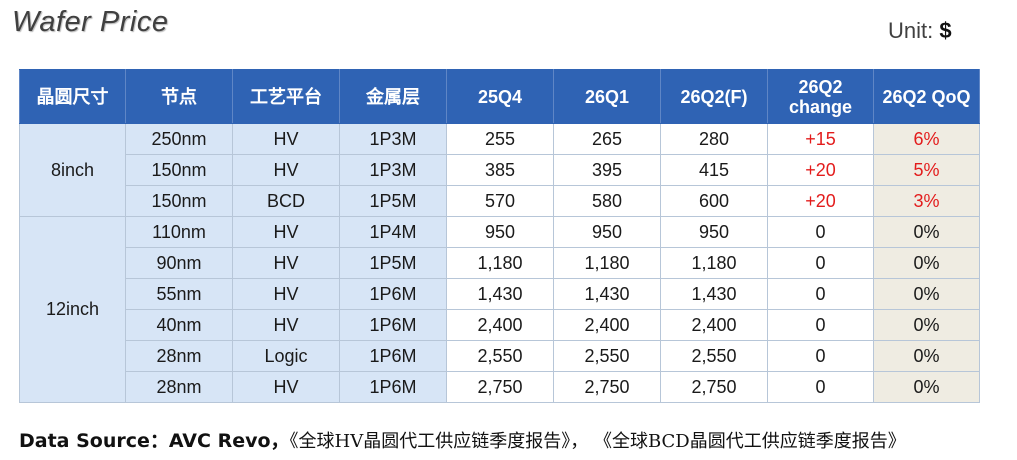 This screenshot has width=1017, height=460. I want to click on metal-layer-cell: 1P4M, so click(393, 232).